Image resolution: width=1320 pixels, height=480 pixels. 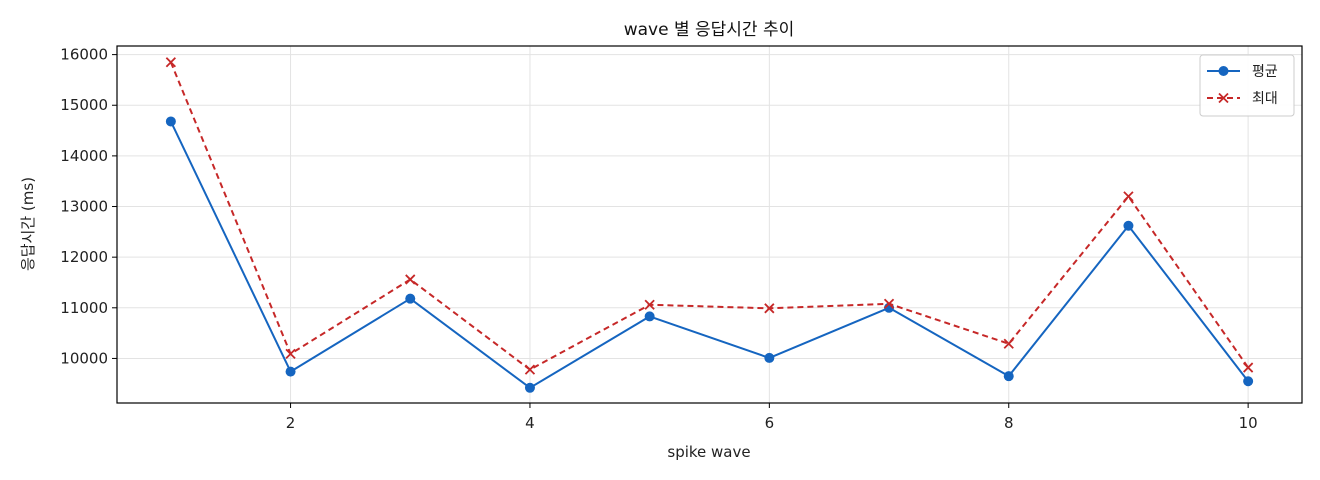 I want to click on x-tick-label: 2, so click(x=291, y=423).